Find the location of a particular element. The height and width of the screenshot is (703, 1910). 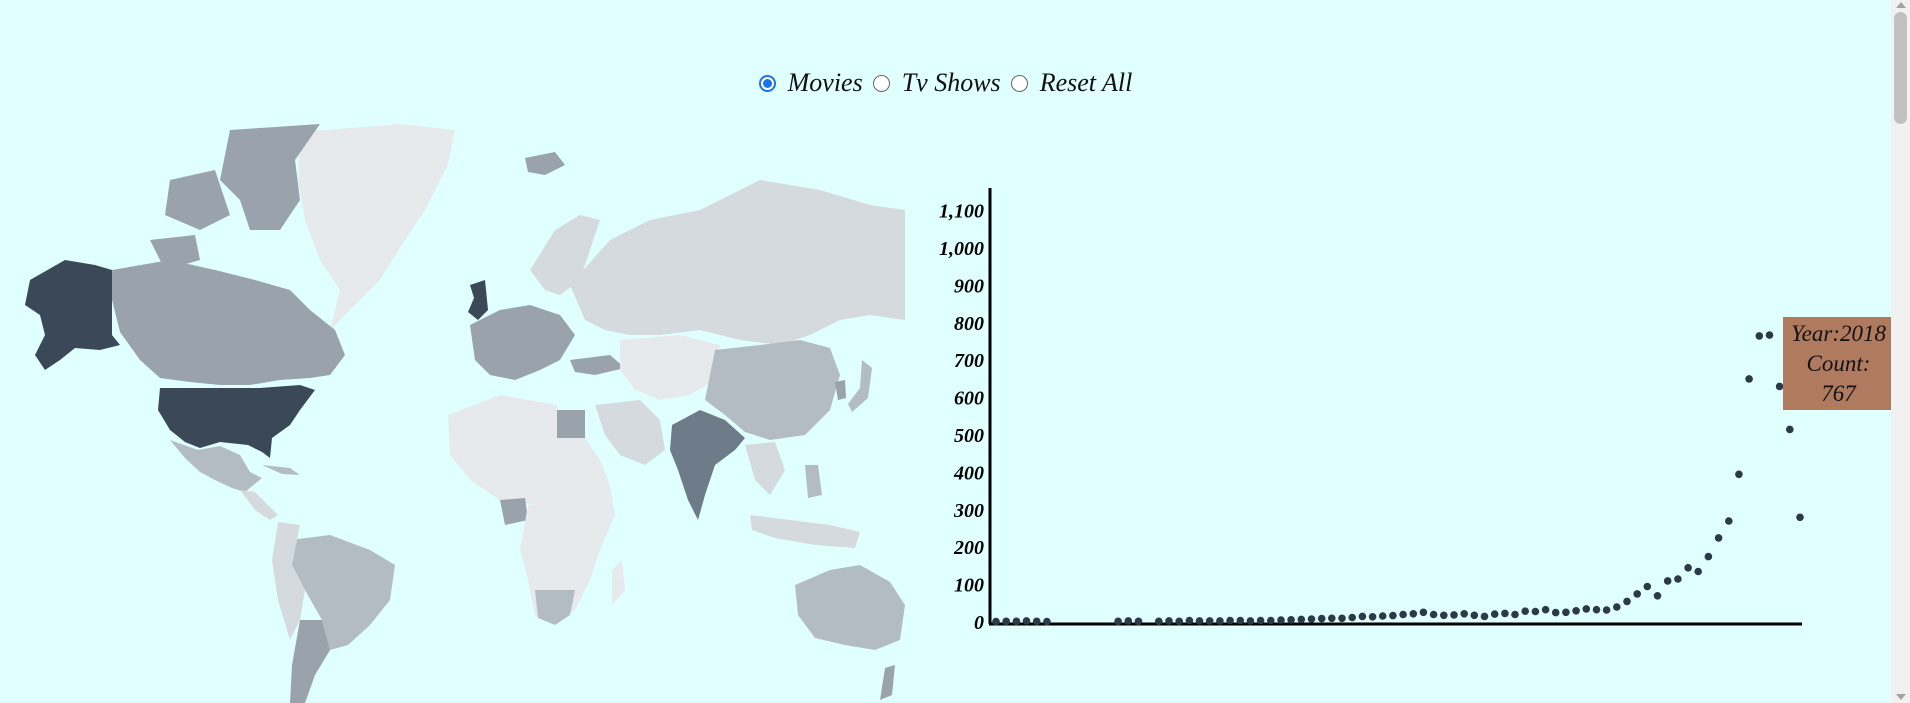

scroll-thumb is located at coordinates (1900, 68).